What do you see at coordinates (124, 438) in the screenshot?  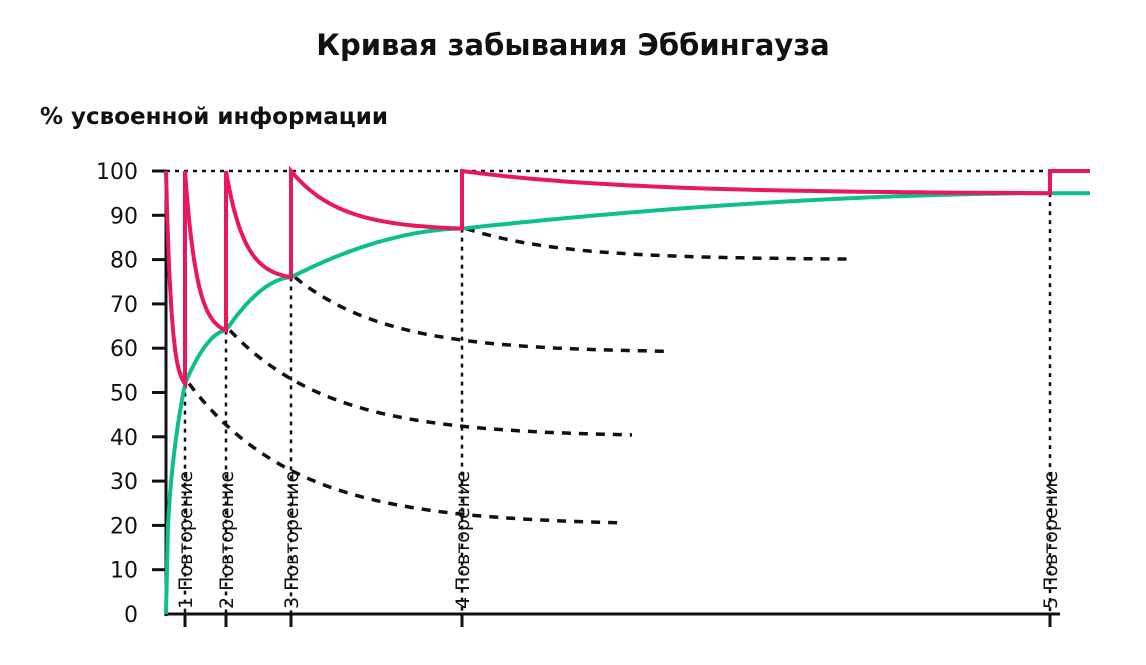 I see `y-tick-label: 40` at bounding box center [124, 438].